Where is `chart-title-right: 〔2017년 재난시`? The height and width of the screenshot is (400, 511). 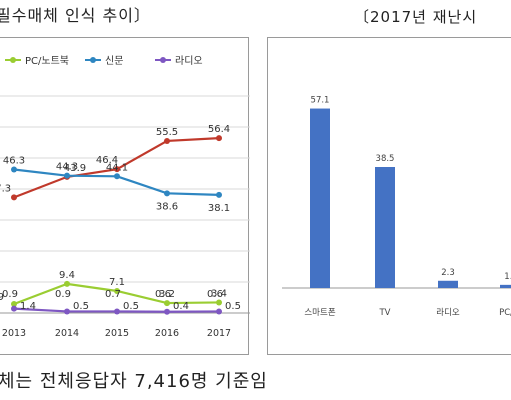
chart-title-right: 〔2017년 재난시 is located at coordinates (416, 17).